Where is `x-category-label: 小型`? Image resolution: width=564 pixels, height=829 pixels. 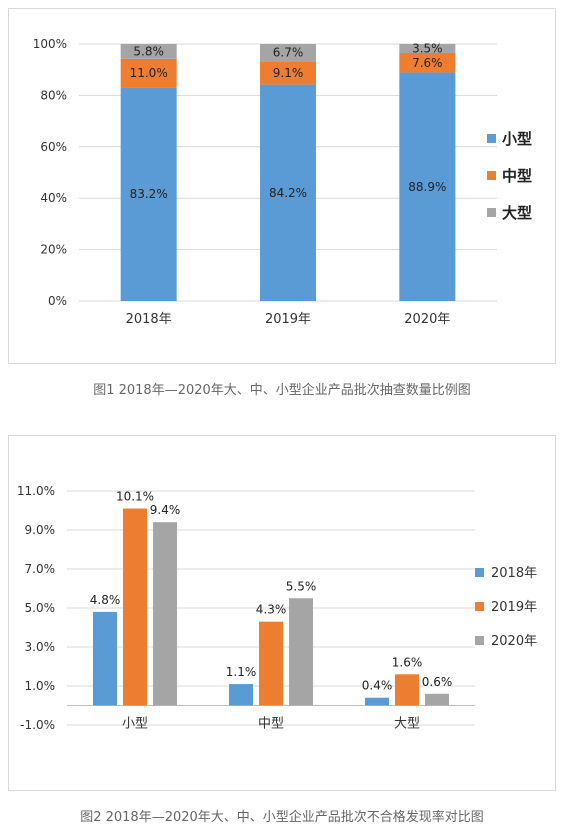
x-category-label: 小型 is located at coordinates (135, 724).